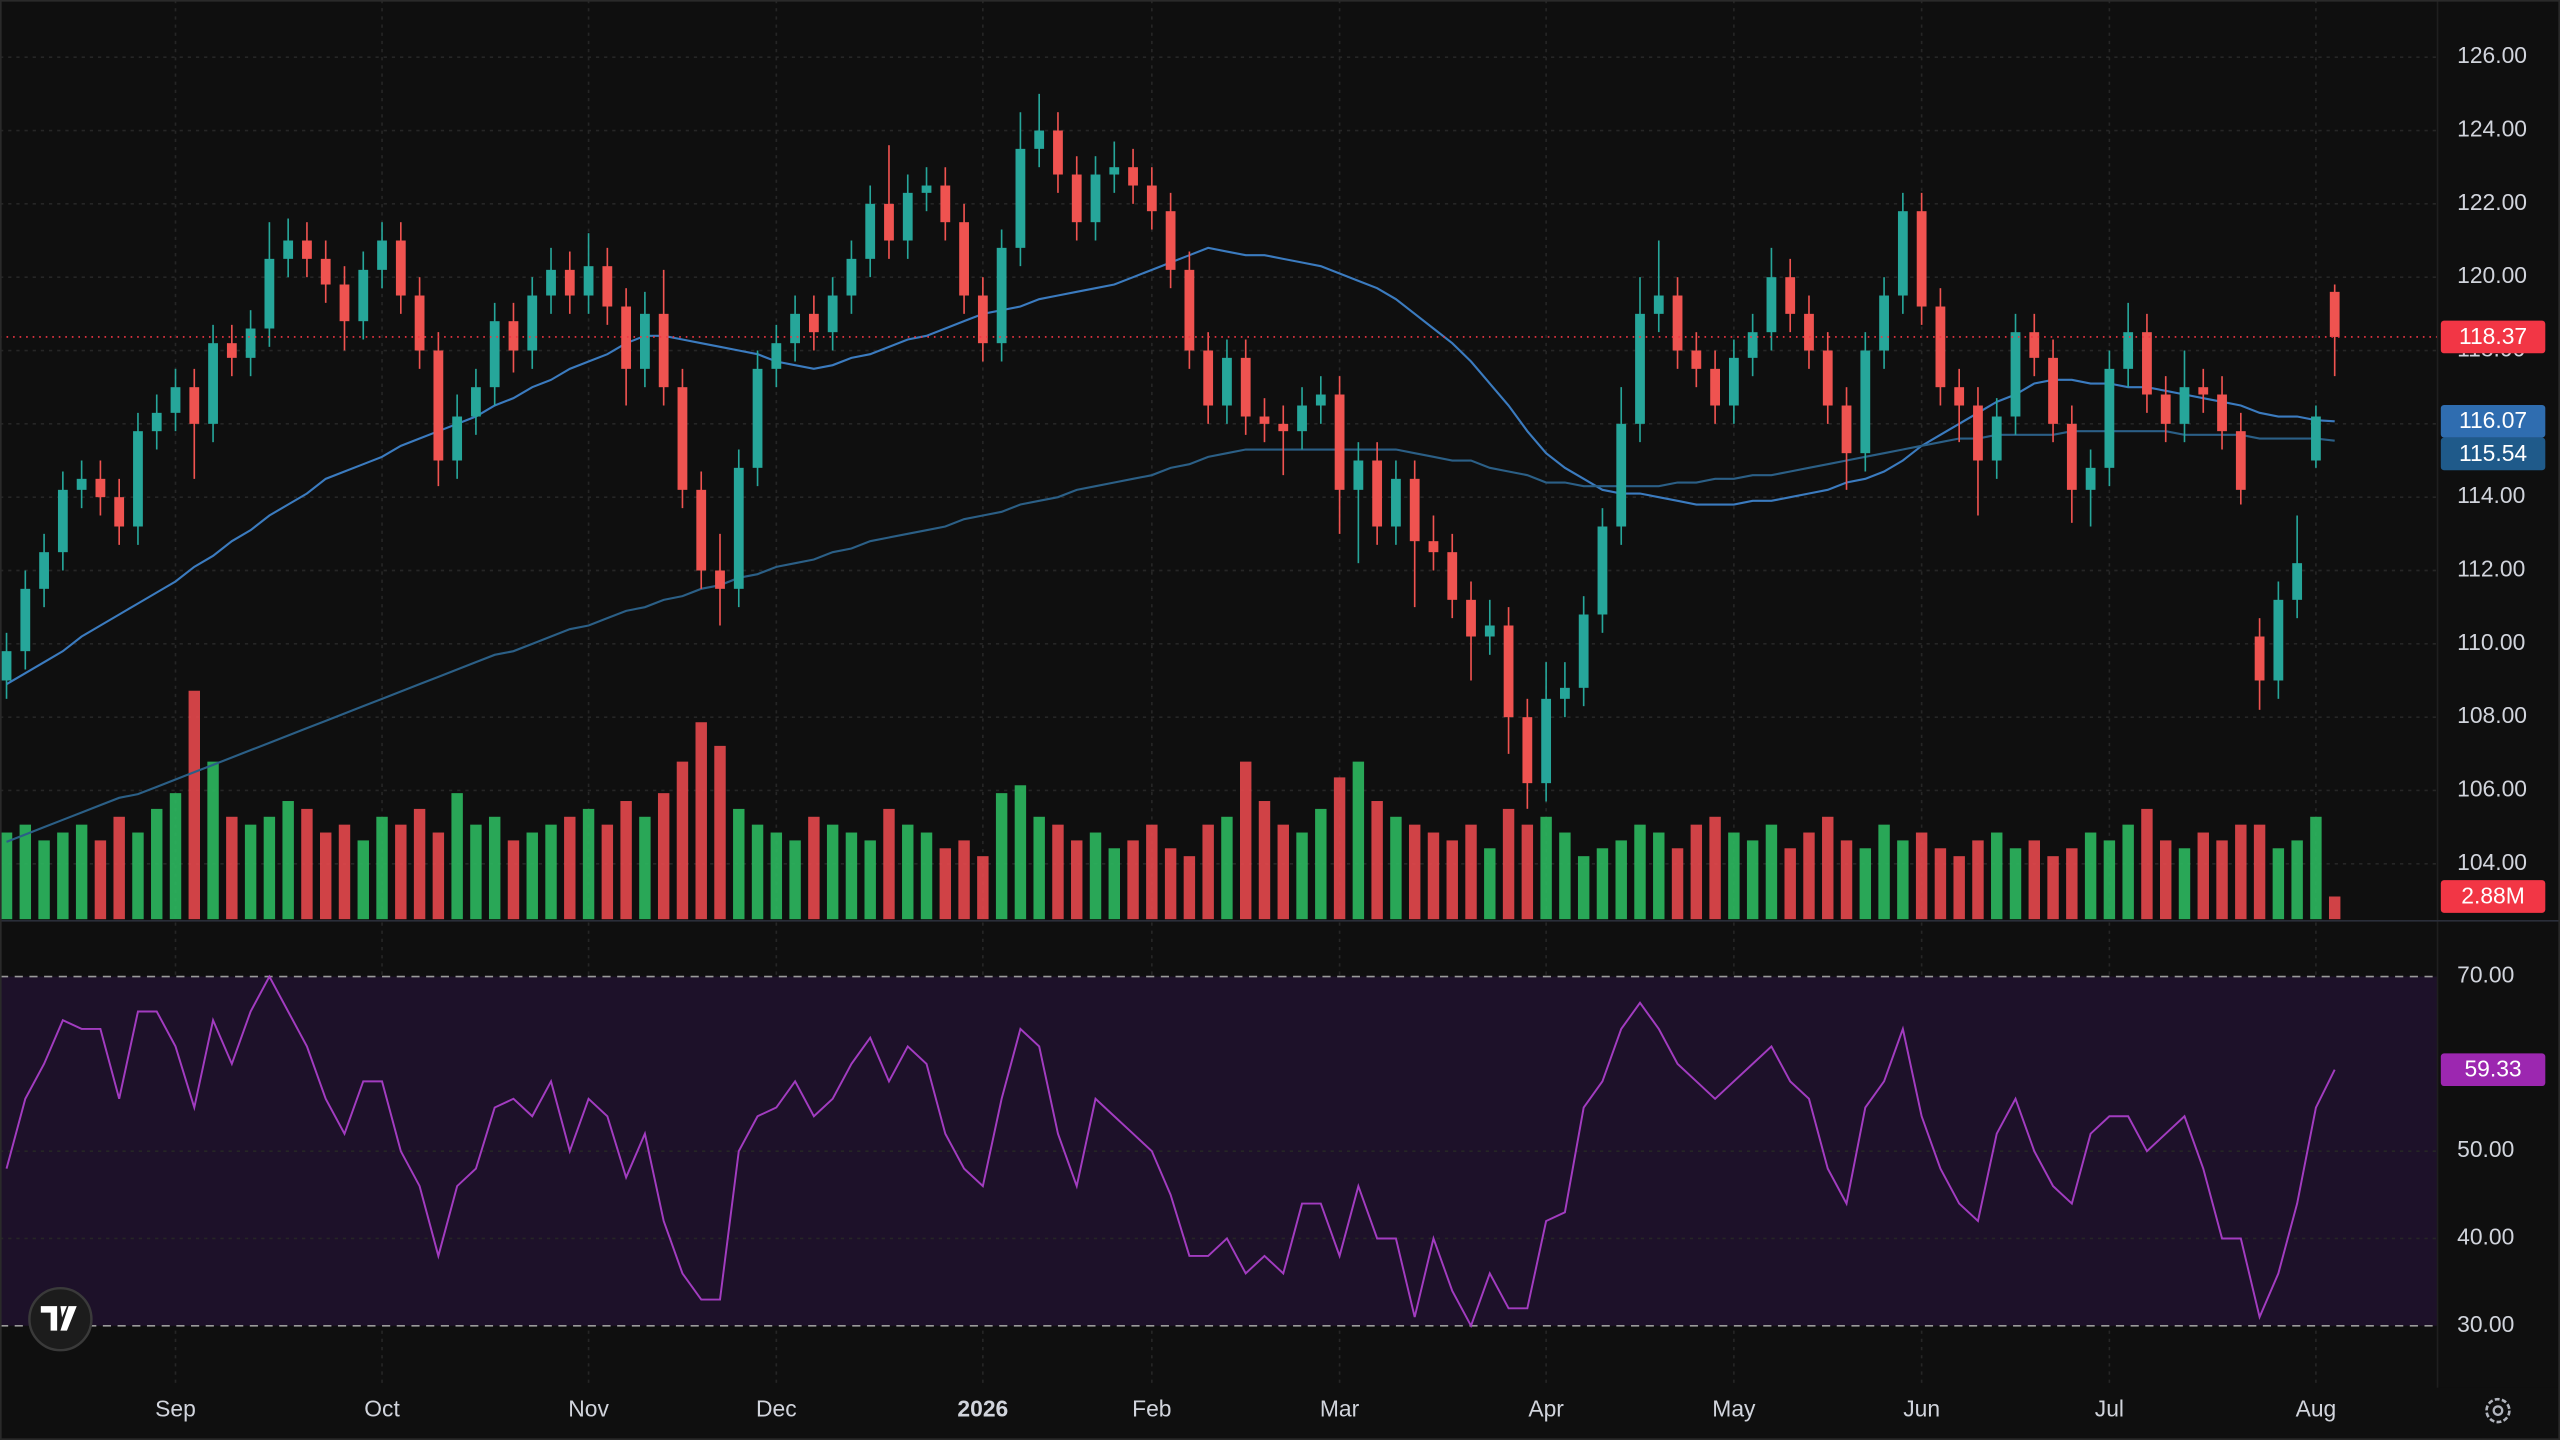 Image resolution: width=2560 pixels, height=1440 pixels. I want to click on x-tick-label: Dec, so click(776, 1409).